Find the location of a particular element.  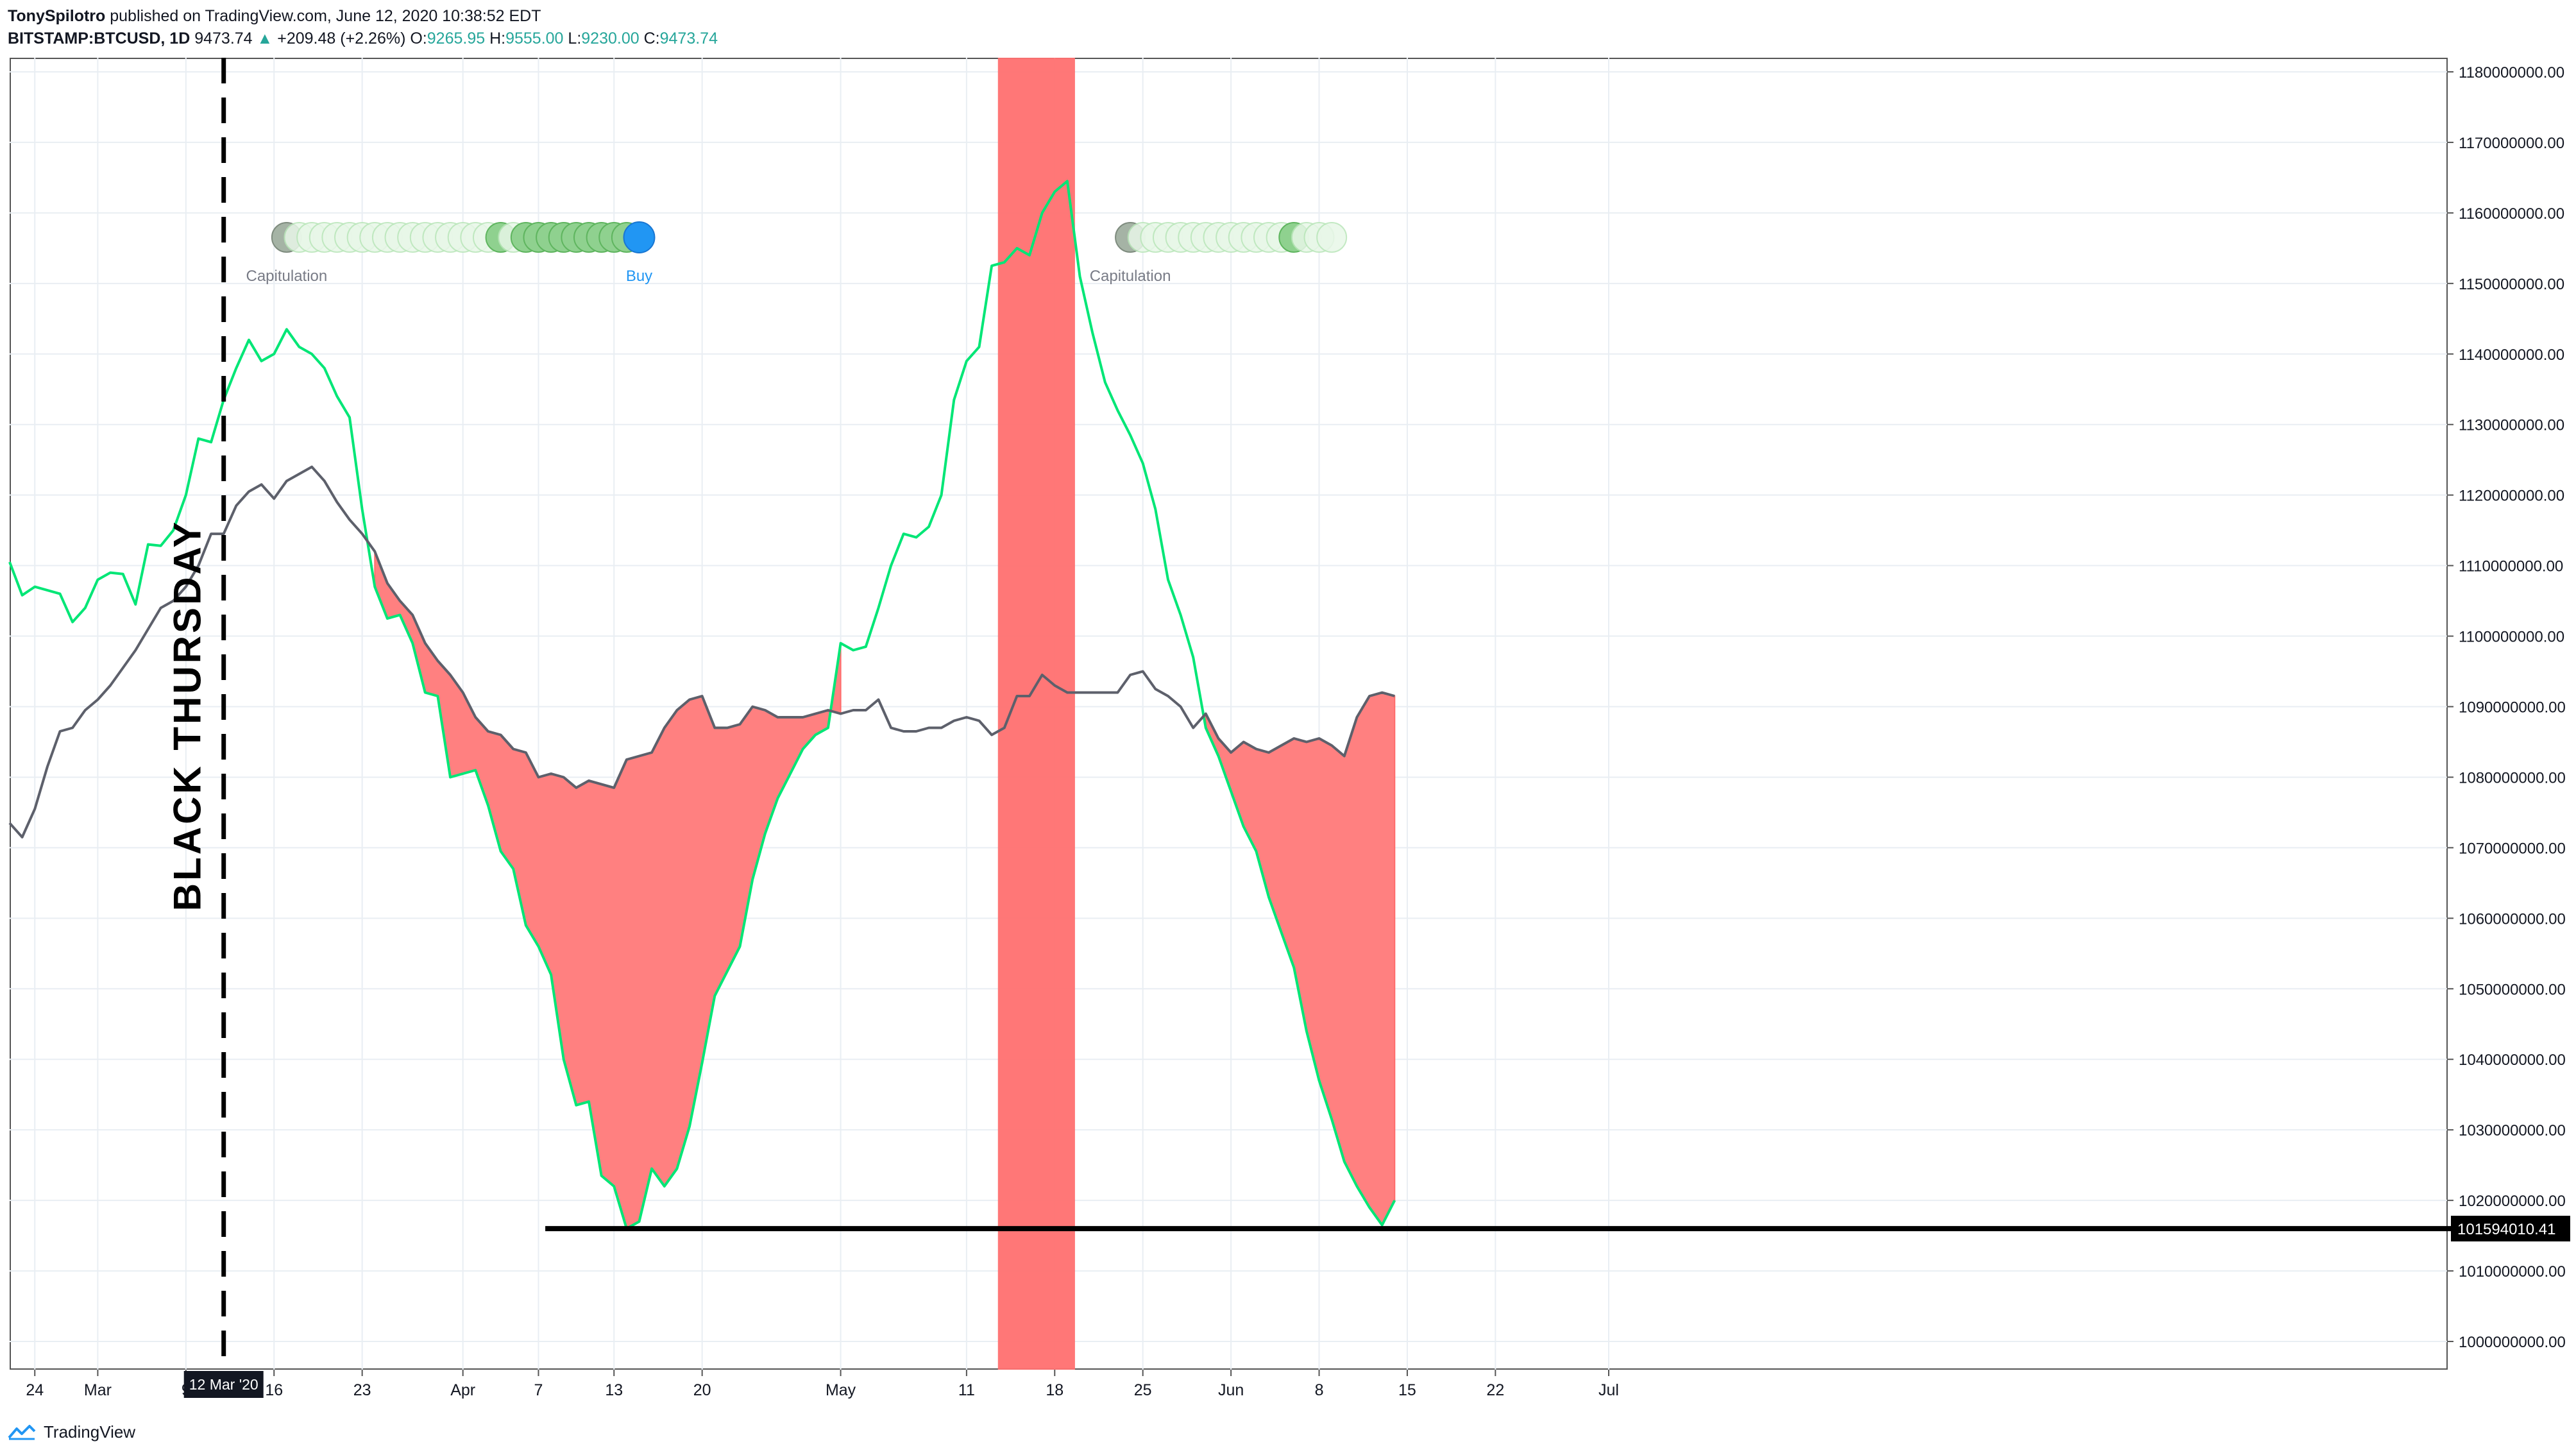

x-tick-label: Apr is located at coordinates (462, 1390).